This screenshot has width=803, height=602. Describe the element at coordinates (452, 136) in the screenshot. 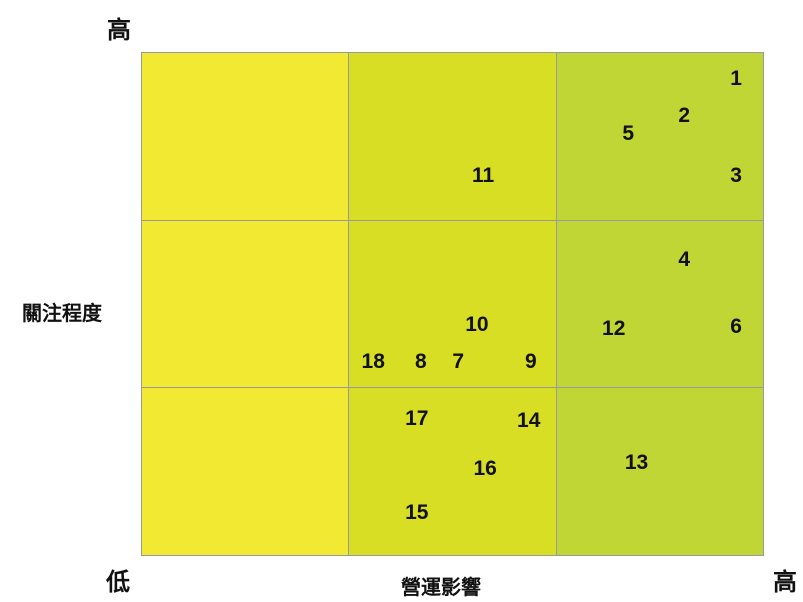

I see `grid-cell-r1-c2` at that location.